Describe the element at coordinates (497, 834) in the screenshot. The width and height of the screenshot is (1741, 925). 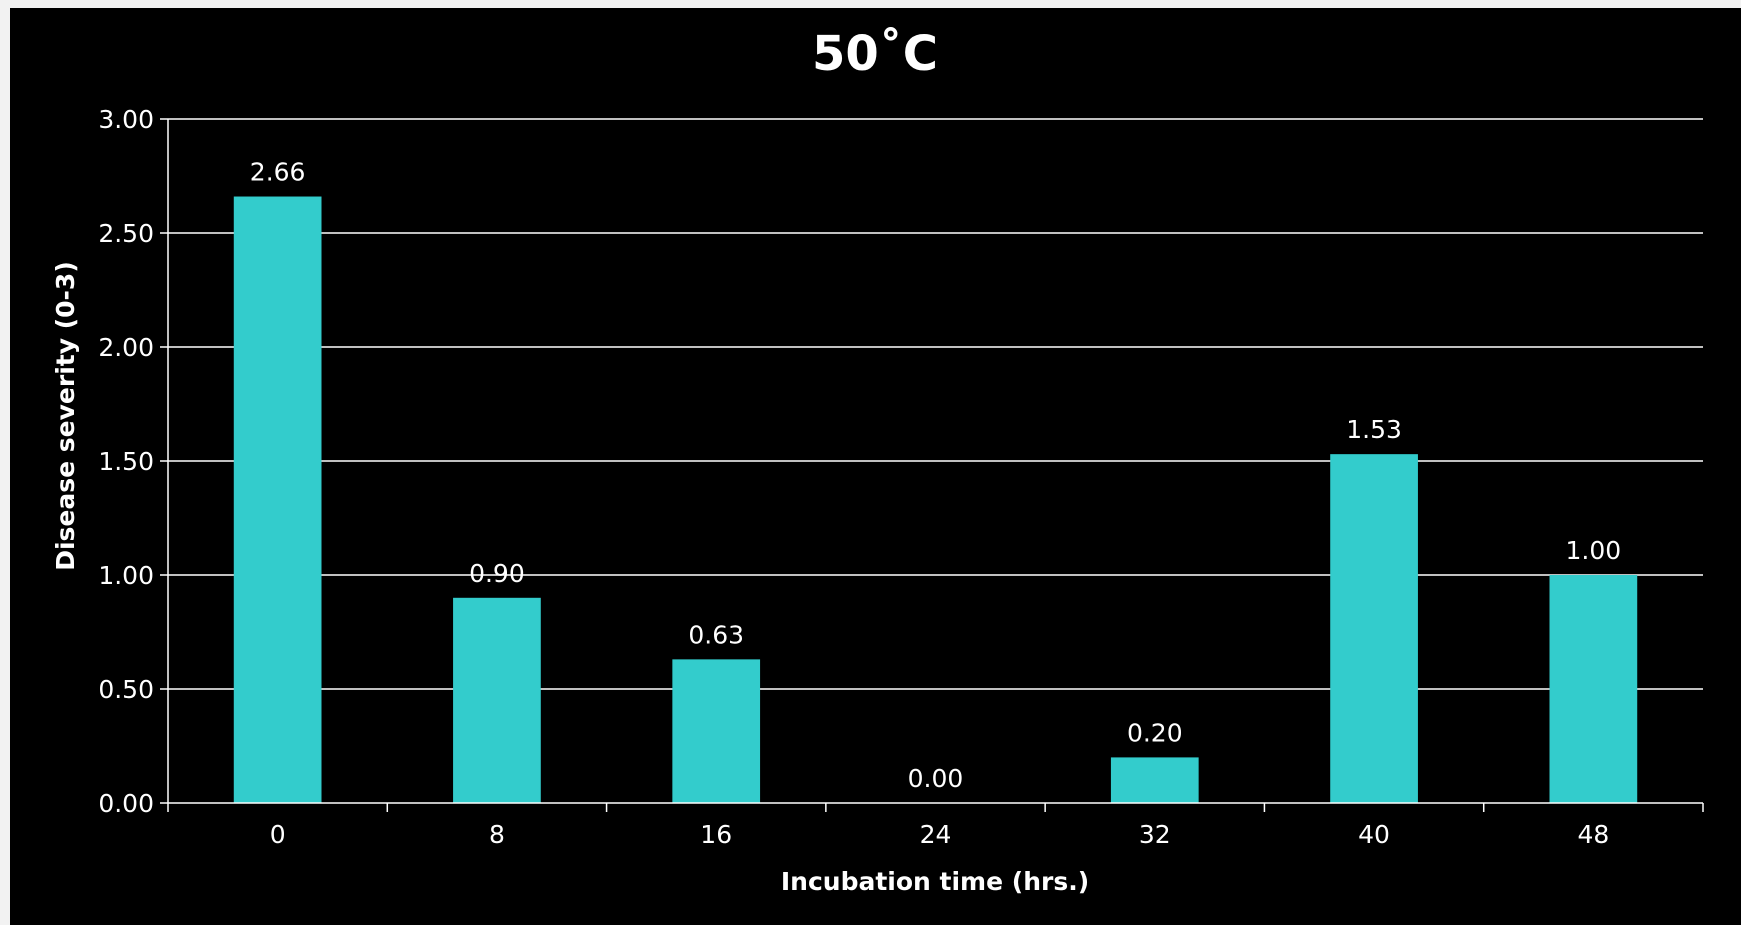
I see `x-tick-label: 8` at that location.